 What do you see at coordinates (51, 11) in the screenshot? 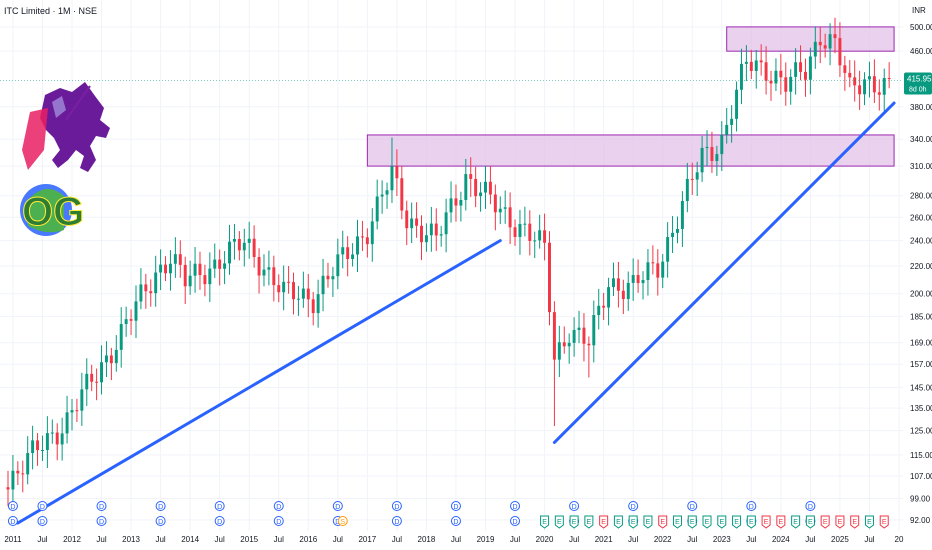
I see `symbol-title: ITC Limited · 1M · NSE` at bounding box center [51, 11].